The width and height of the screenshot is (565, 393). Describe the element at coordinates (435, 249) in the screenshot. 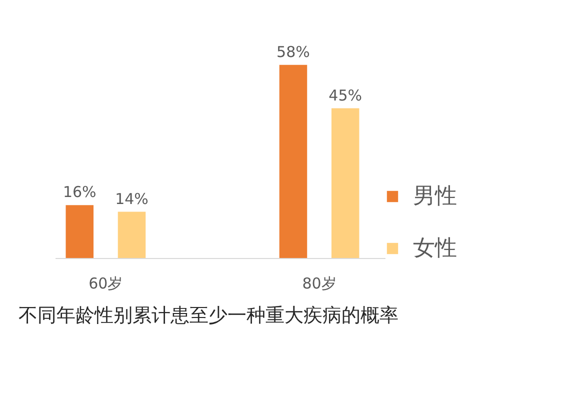

I see `legend-label: 女性` at that location.